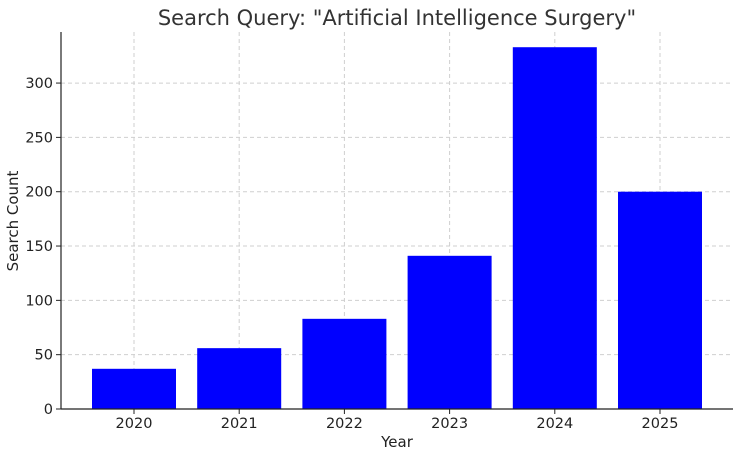 This screenshot has width=738, height=453. I want to click on x-tick-label: 2025, so click(660, 424).